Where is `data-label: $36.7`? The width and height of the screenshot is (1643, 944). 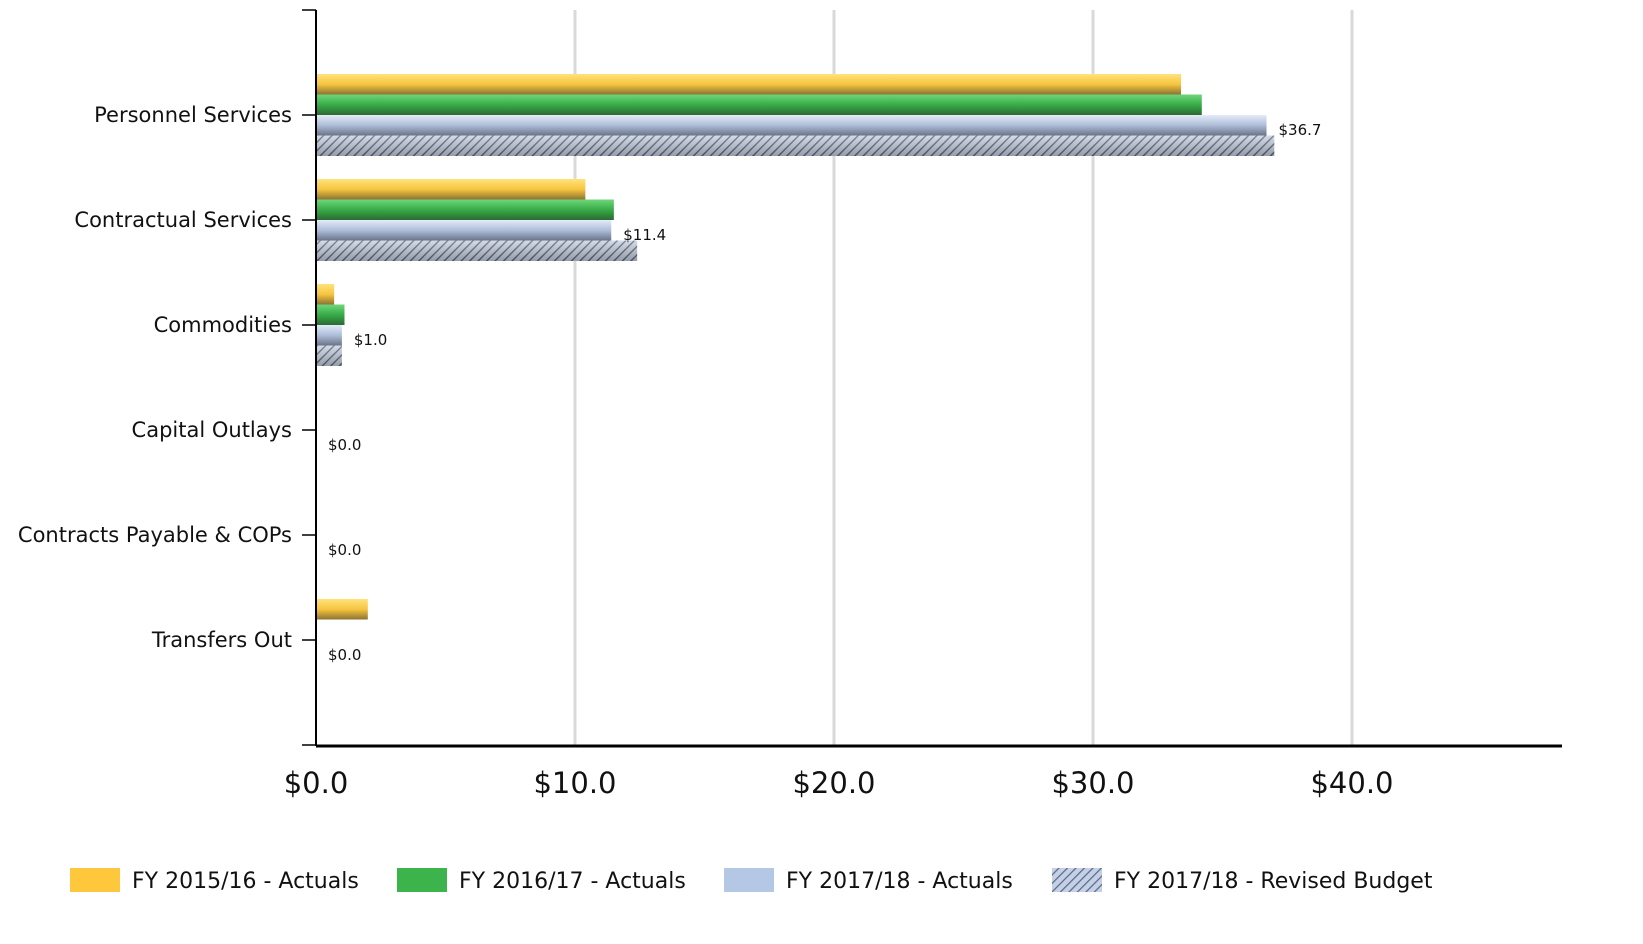 data-label: $36.7 is located at coordinates (1300, 130).